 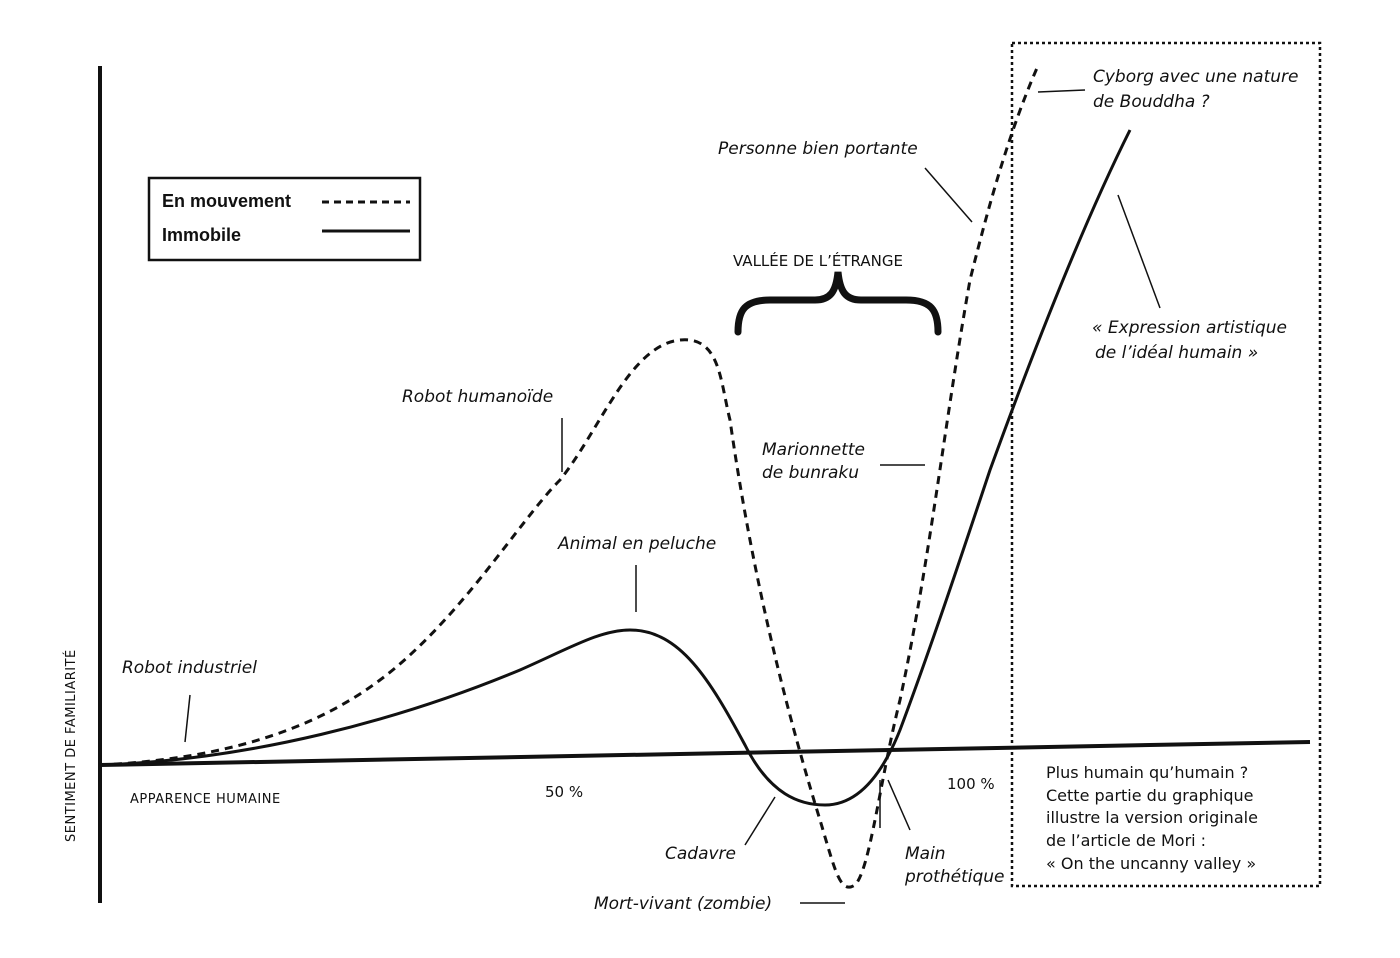 What do you see at coordinates (971, 784) in the screenshot?
I see `tick-100-label: 100 %` at bounding box center [971, 784].